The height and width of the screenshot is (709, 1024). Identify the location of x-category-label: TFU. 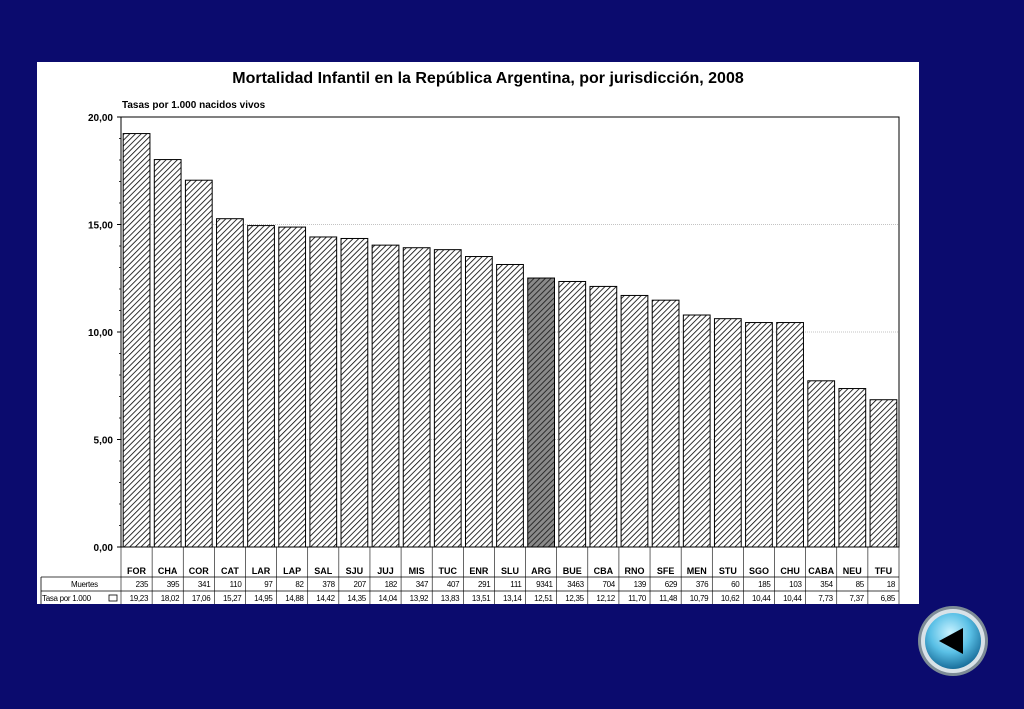
(884, 571).